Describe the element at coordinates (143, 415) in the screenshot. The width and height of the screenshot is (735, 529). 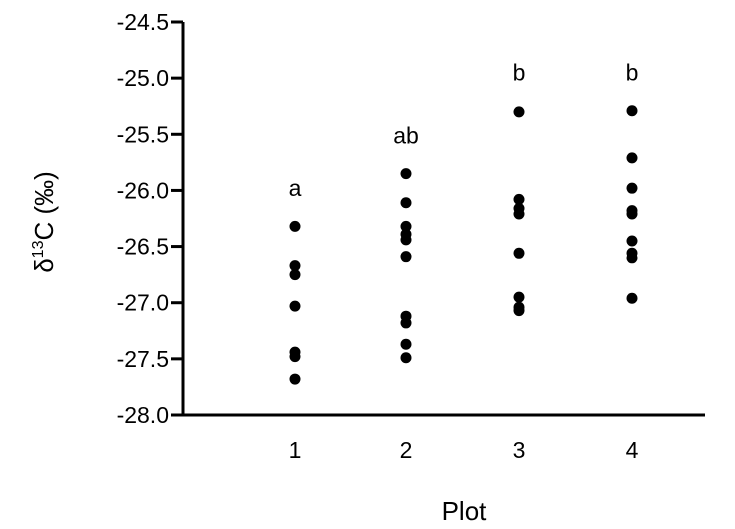
I see `y-tick-label: -28.0` at that location.